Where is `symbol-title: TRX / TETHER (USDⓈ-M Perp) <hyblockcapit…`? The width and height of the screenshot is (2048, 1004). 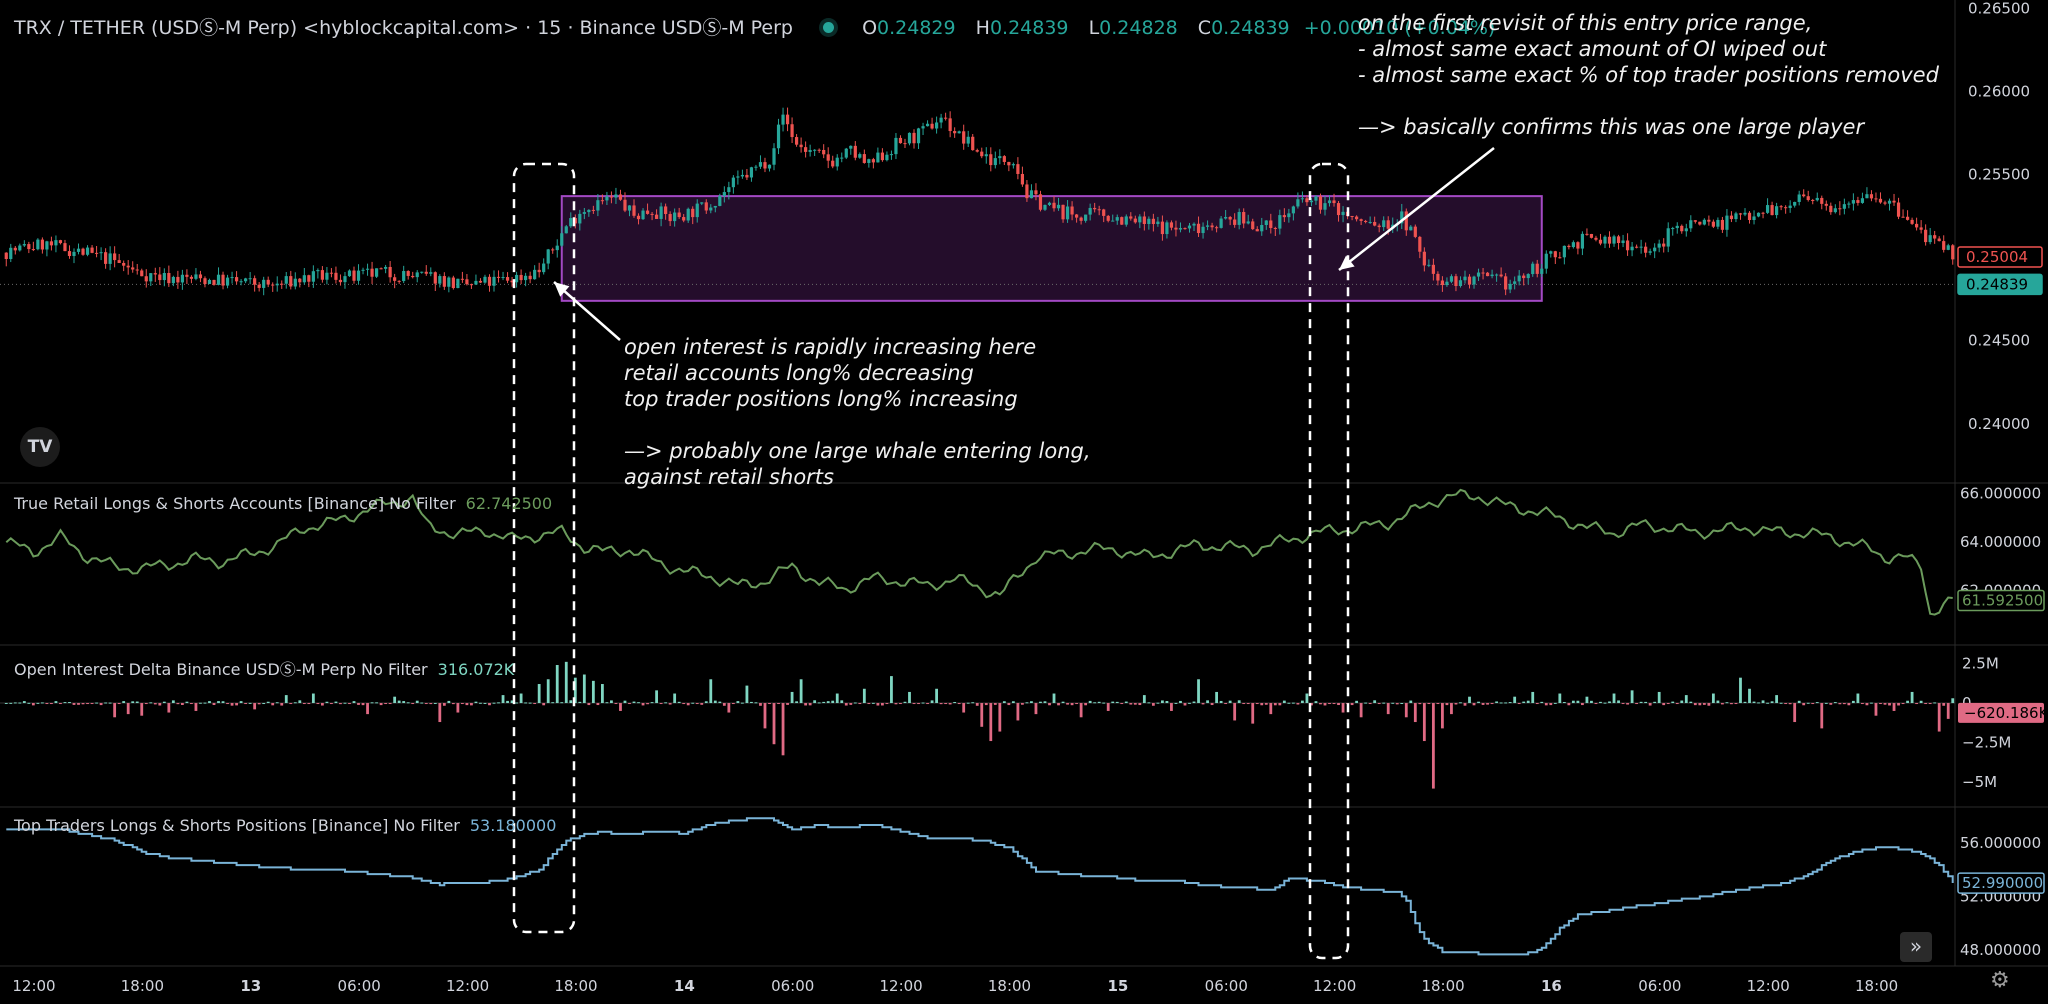 symbol-title: TRX / TETHER (USDⓈ-M Perp) <hyblockcapit… is located at coordinates (403, 28).